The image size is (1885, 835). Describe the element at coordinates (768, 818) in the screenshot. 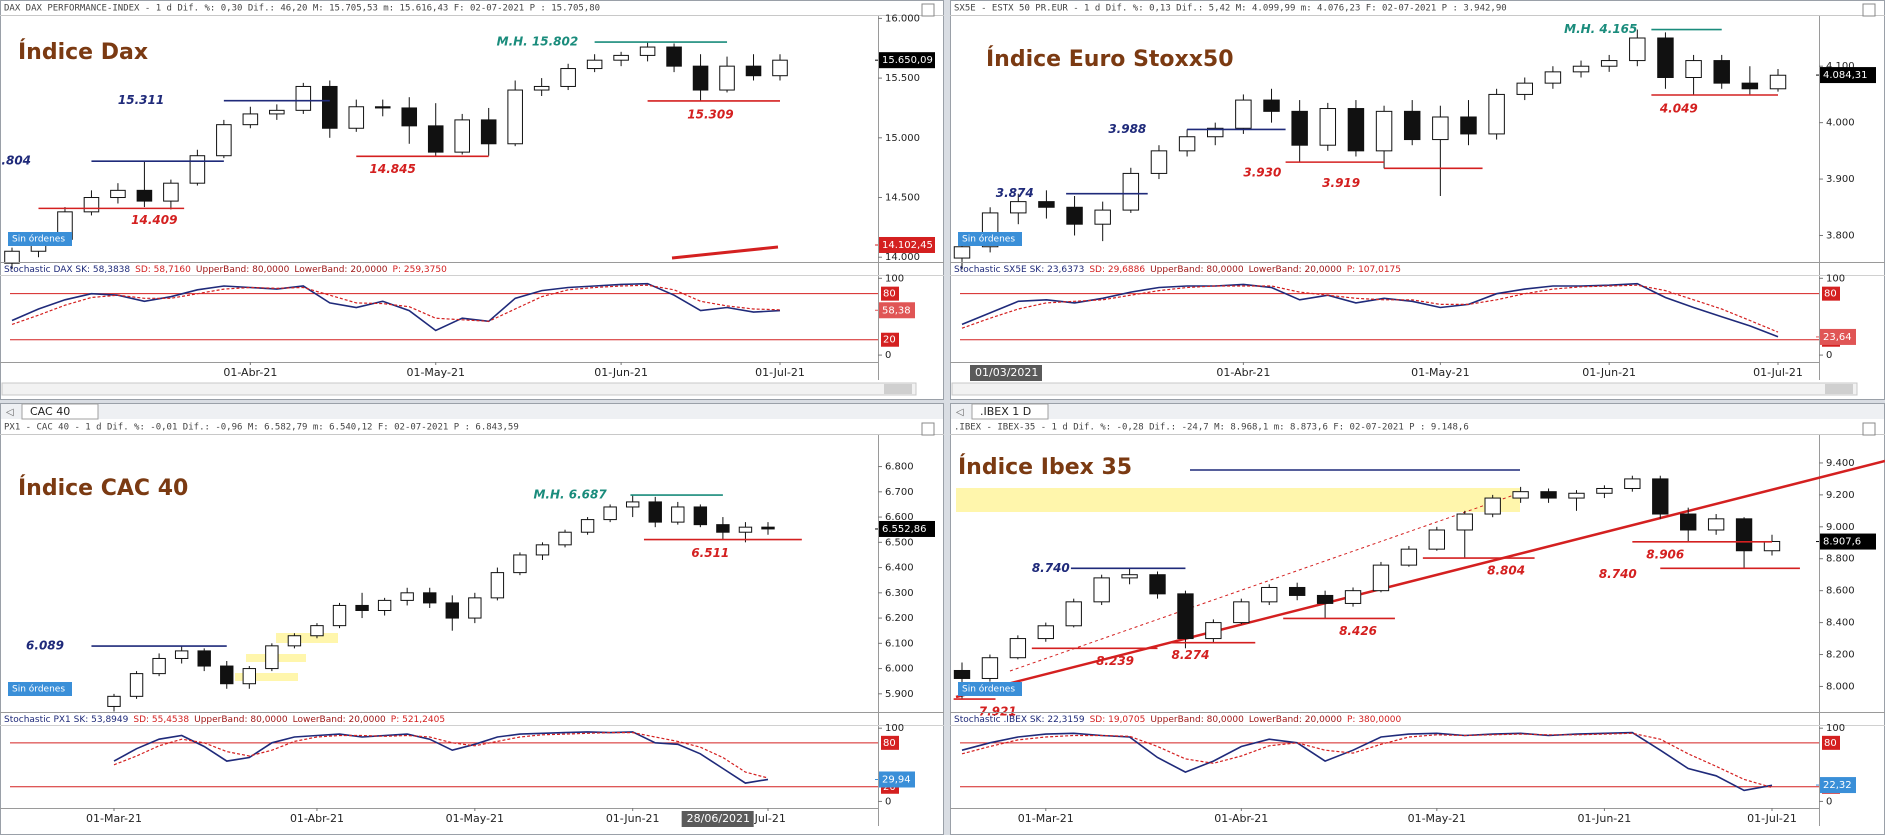

I see `x-tick-label: -Jul-21` at that location.